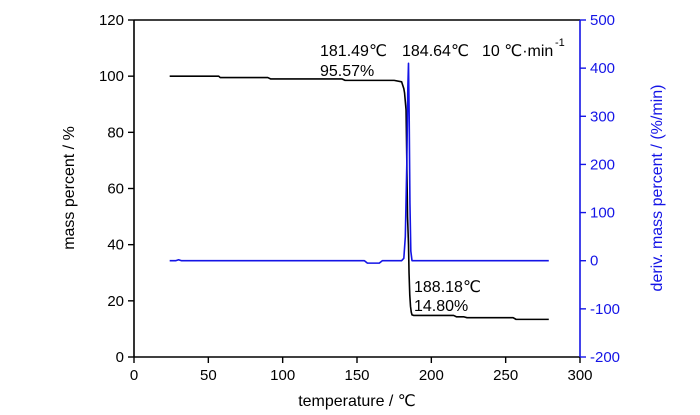 The image size is (700, 415). Describe the element at coordinates (120, 357) in the screenshot. I see `y-left-tick-label: 0` at that location.